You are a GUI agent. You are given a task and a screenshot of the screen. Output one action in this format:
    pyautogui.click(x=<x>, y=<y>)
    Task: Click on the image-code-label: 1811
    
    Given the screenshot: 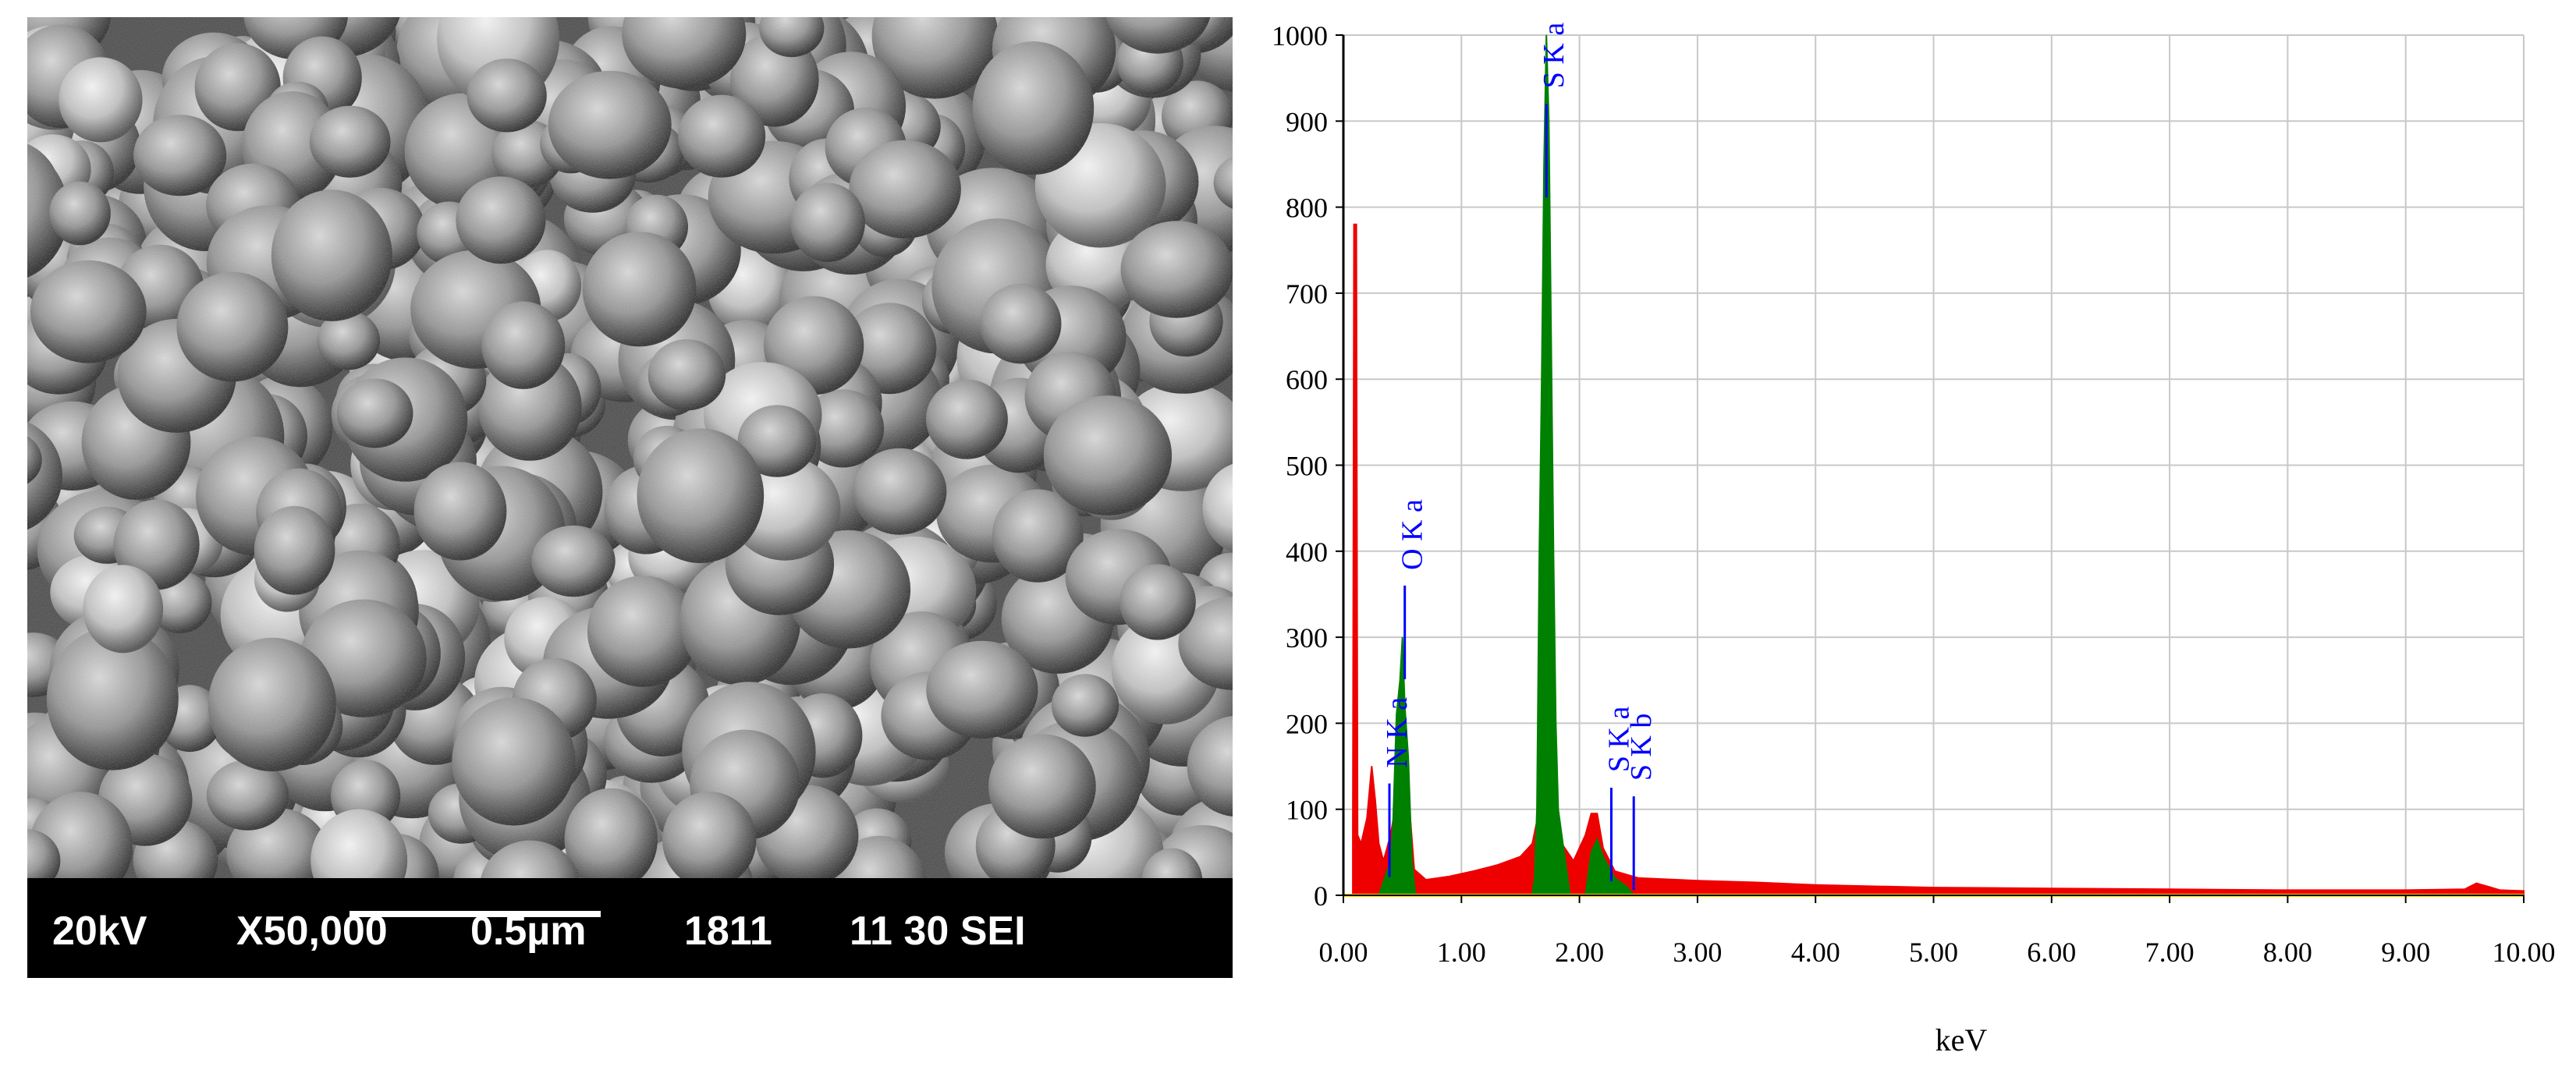 What is the action you would take?
    pyautogui.click(x=728, y=932)
    